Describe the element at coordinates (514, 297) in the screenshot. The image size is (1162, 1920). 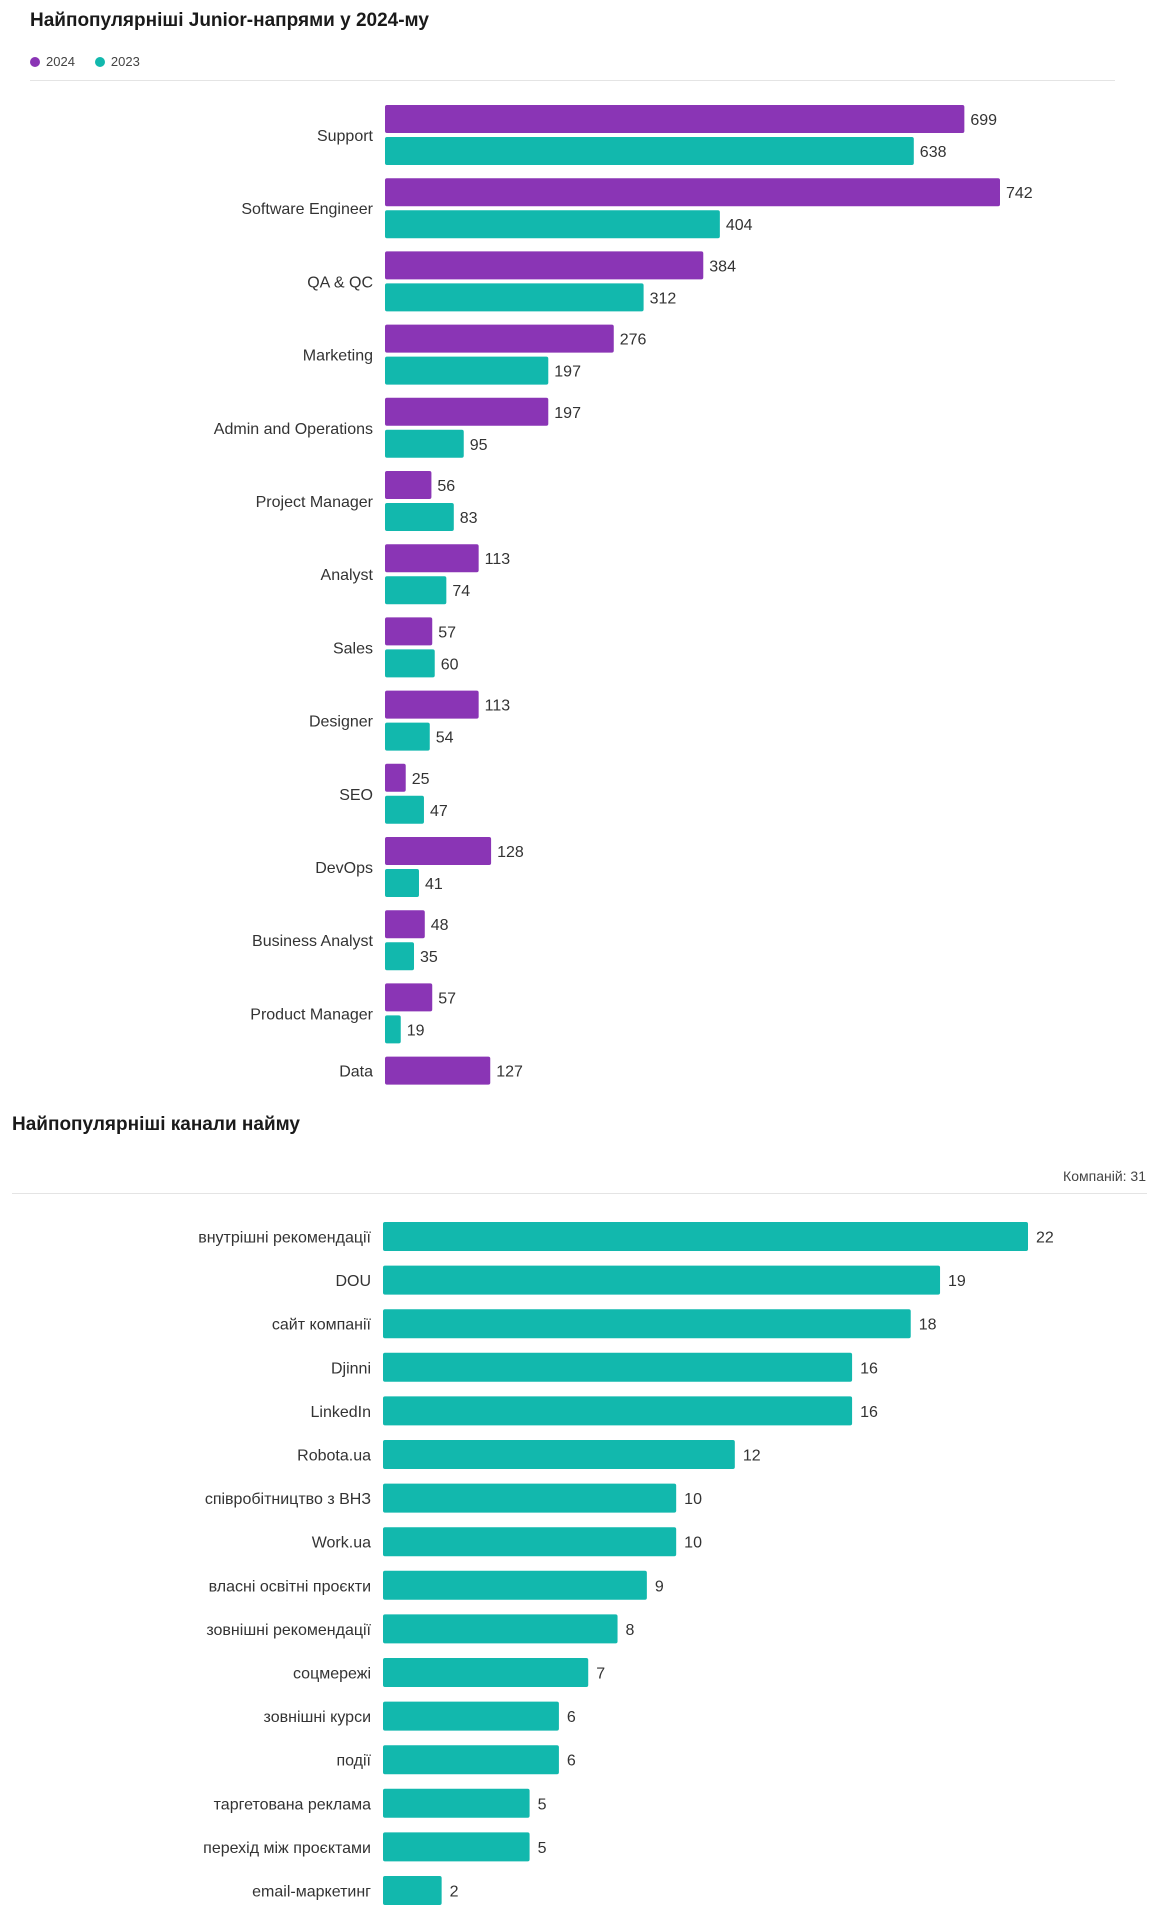
I see `bar-2023-qa-qc` at that location.